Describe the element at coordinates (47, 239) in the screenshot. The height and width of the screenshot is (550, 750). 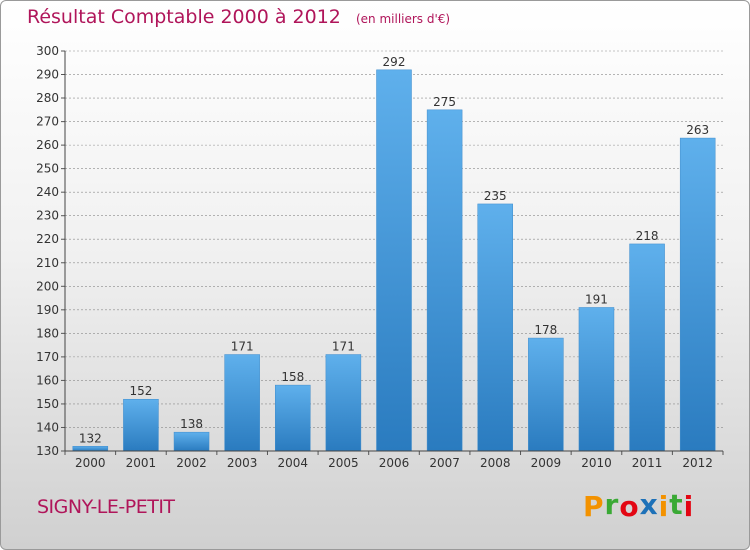
I see `y-tick-label: 220` at that location.